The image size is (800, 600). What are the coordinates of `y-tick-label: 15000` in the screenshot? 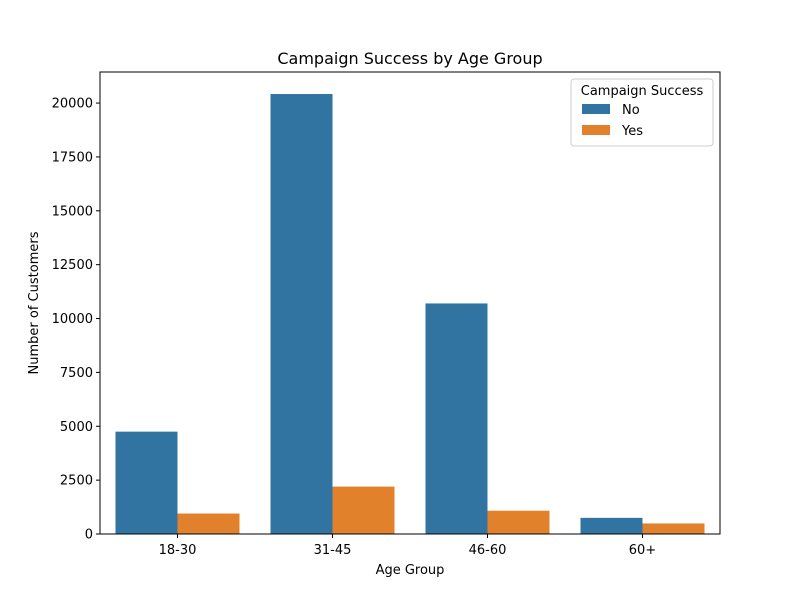 It's located at (72, 211).